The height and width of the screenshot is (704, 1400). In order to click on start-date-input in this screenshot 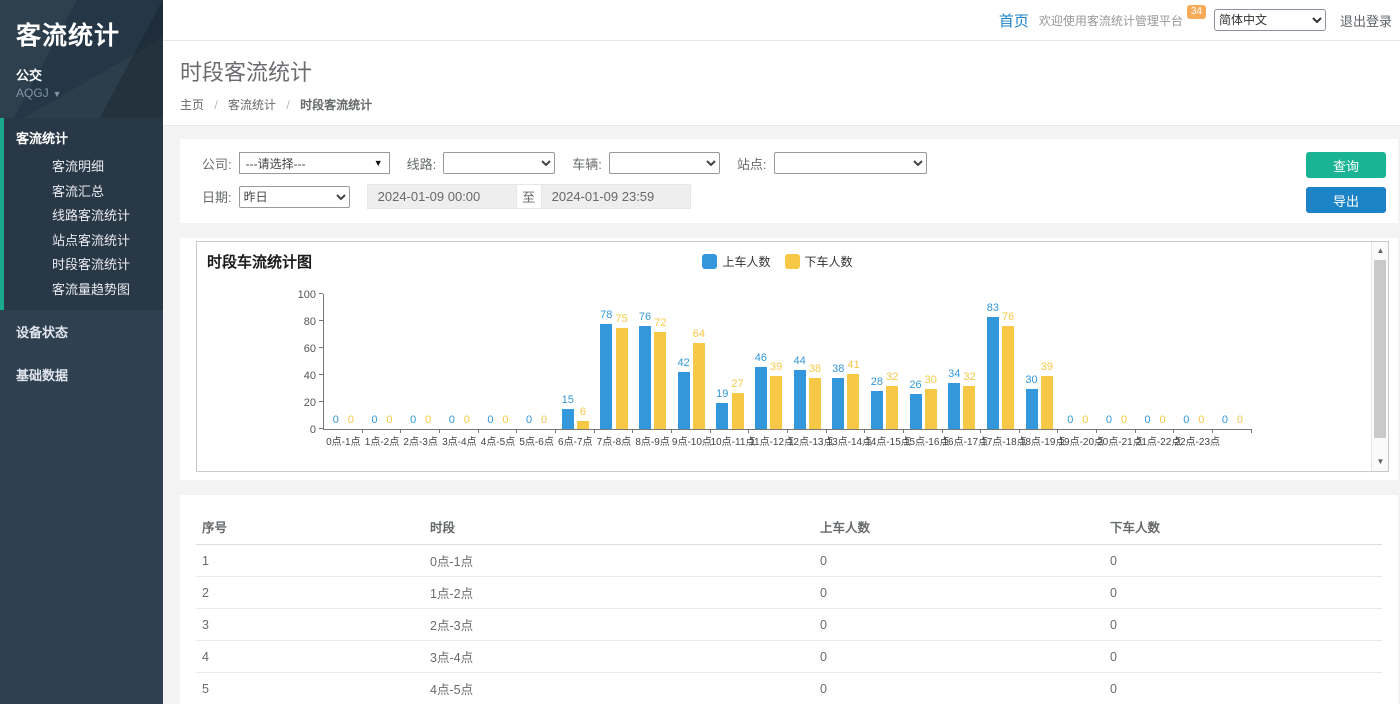, I will do `click(441, 196)`.